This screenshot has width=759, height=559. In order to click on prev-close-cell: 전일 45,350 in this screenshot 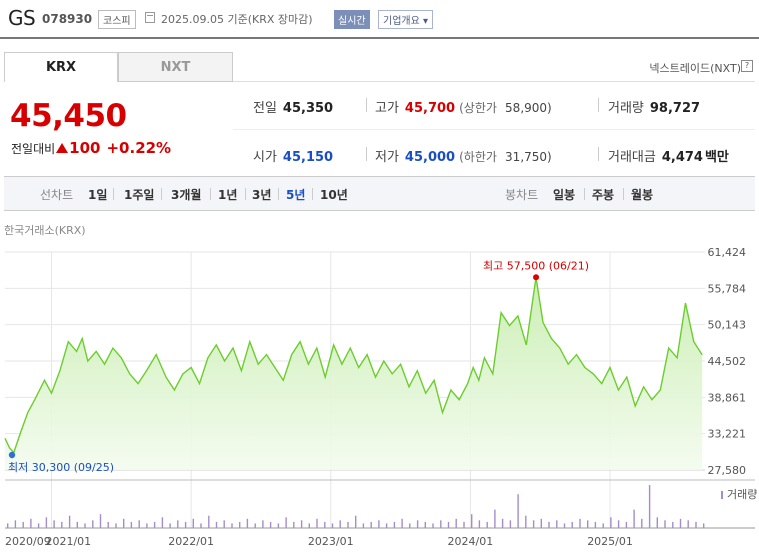, I will do `click(293, 106)`.